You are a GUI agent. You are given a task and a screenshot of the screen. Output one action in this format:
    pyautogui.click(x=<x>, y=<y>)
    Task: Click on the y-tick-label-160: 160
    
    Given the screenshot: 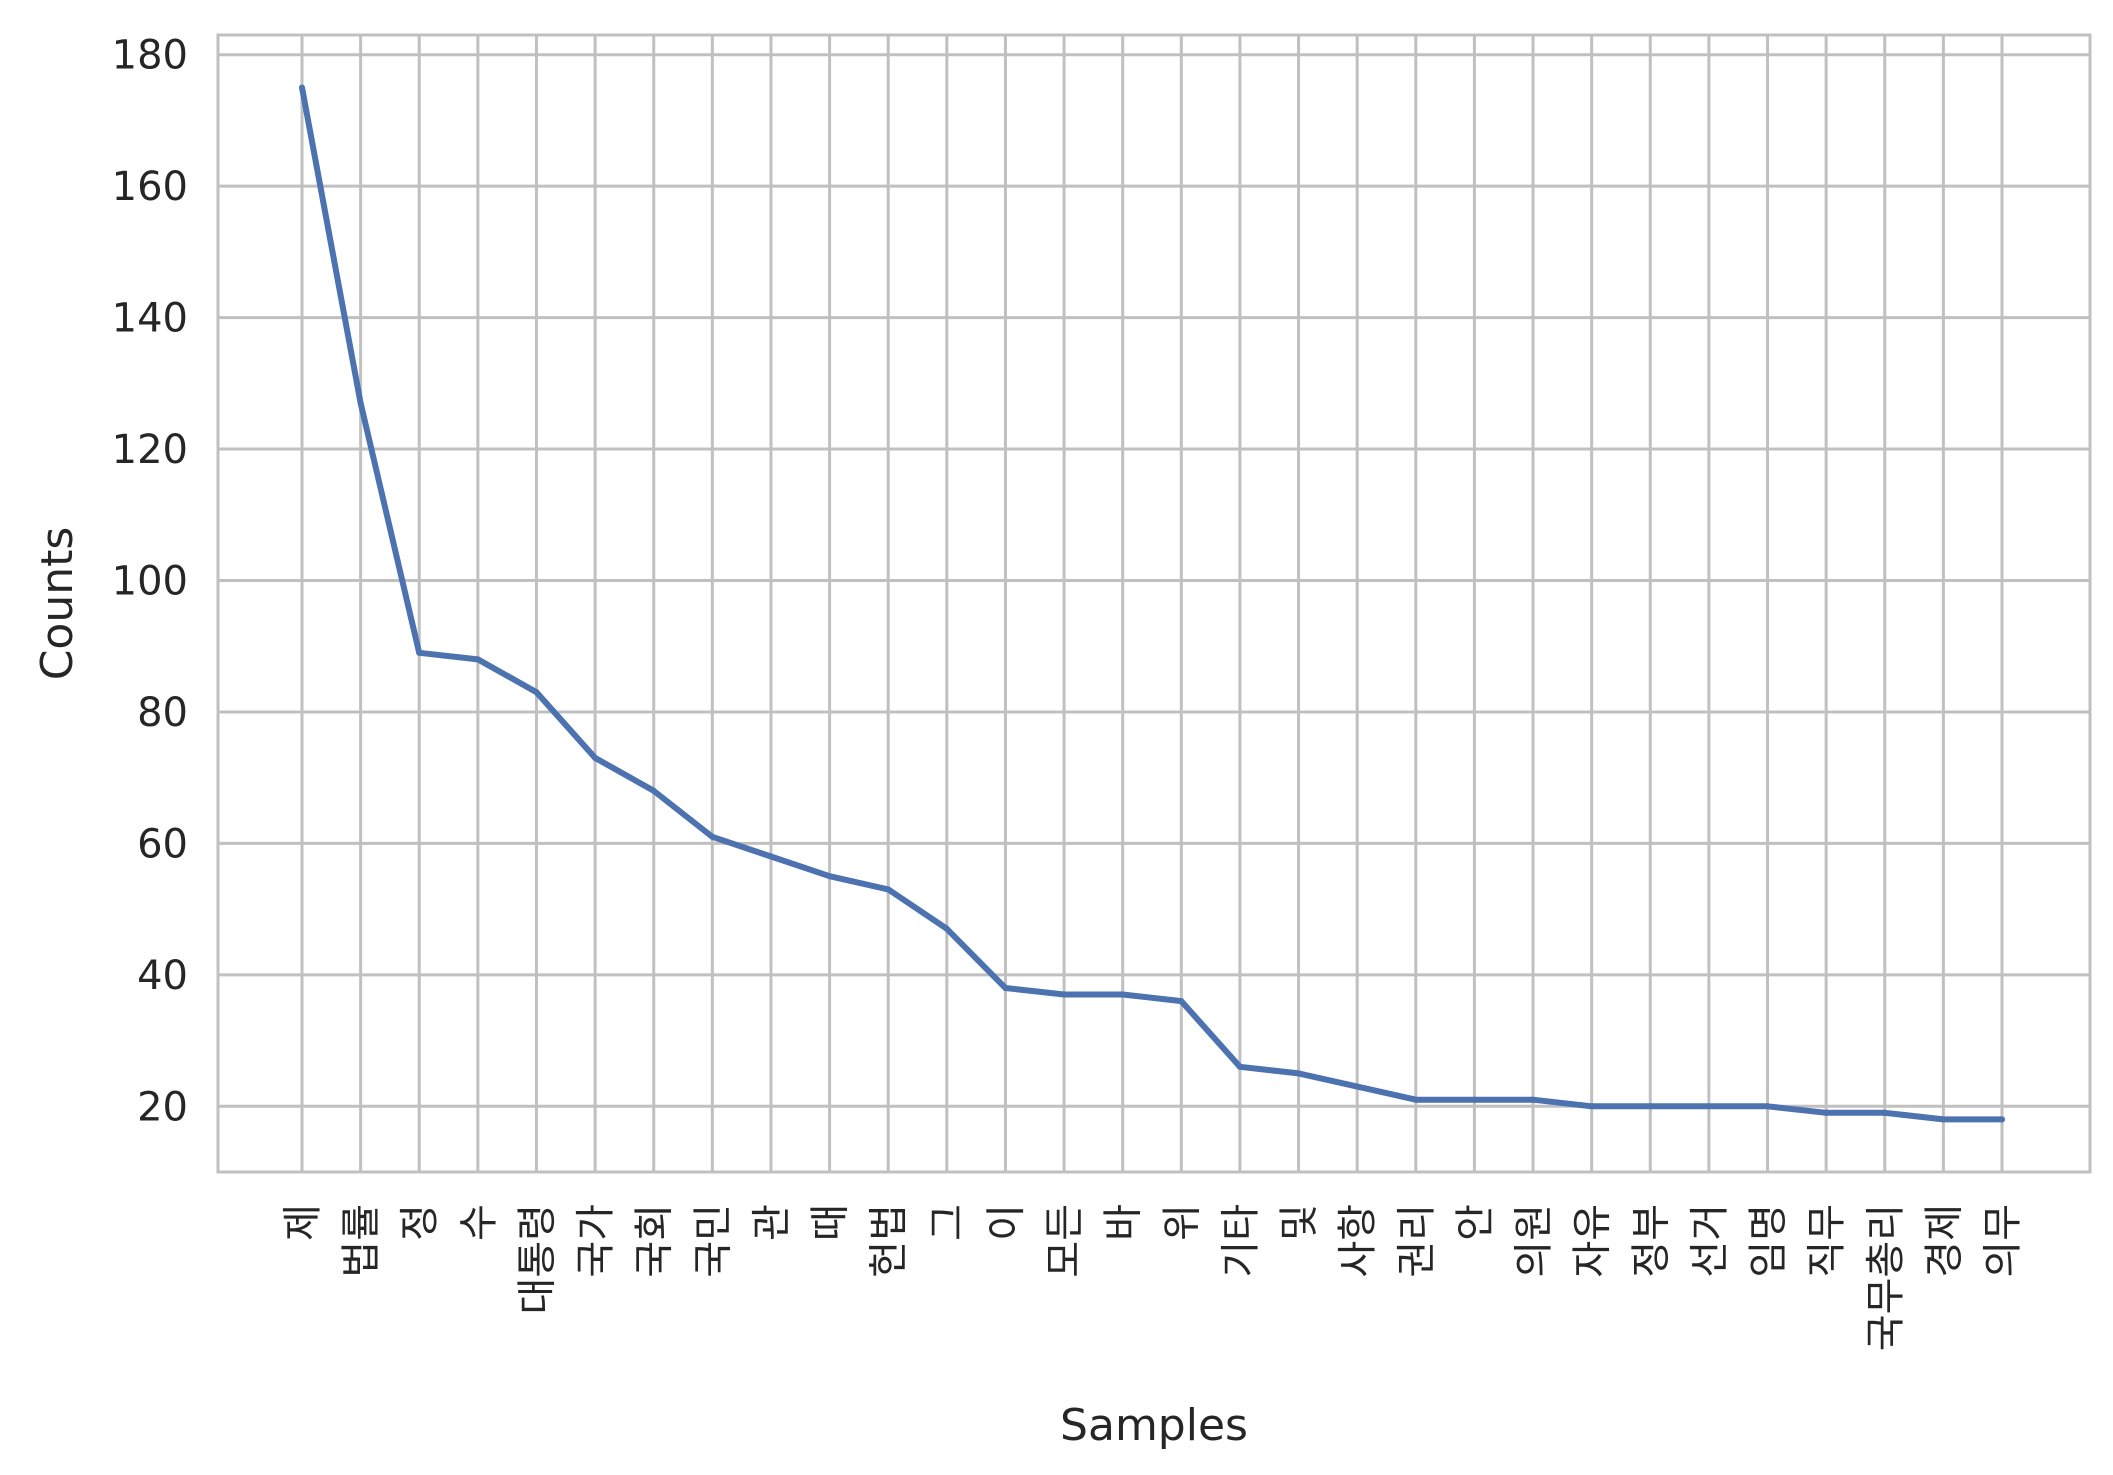 What is the action you would take?
    pyautogui.click(x=150, y=187)
    